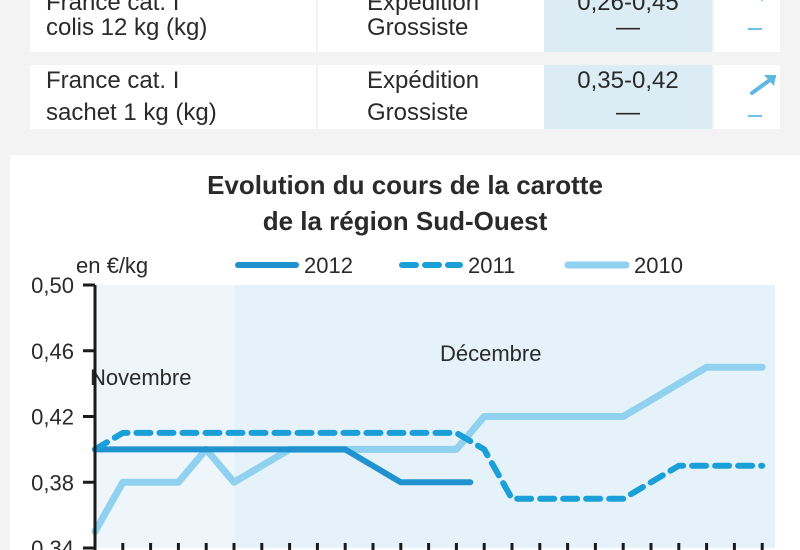  I want to click on series-line-2012, so click(283, 466).